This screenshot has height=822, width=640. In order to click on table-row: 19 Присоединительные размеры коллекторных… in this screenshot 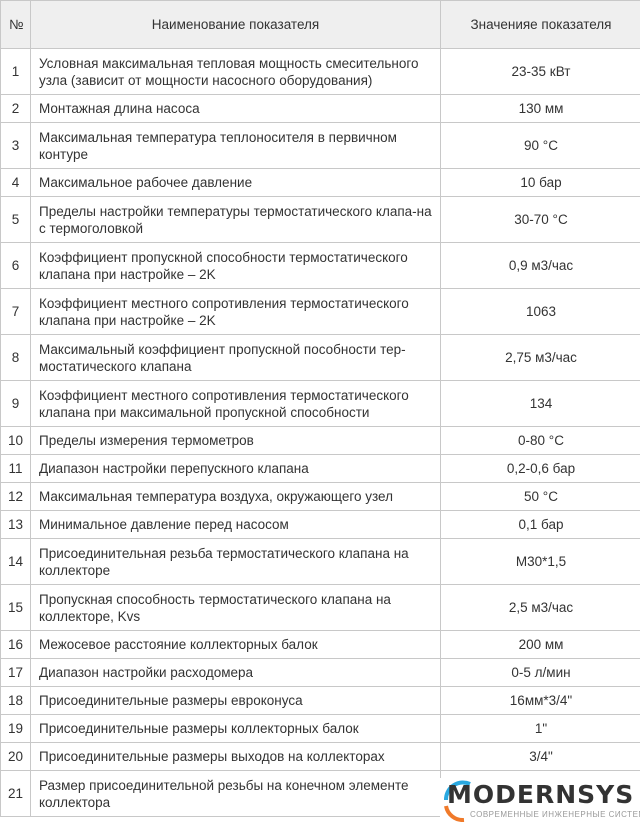, I will do `click(320, 728)`.